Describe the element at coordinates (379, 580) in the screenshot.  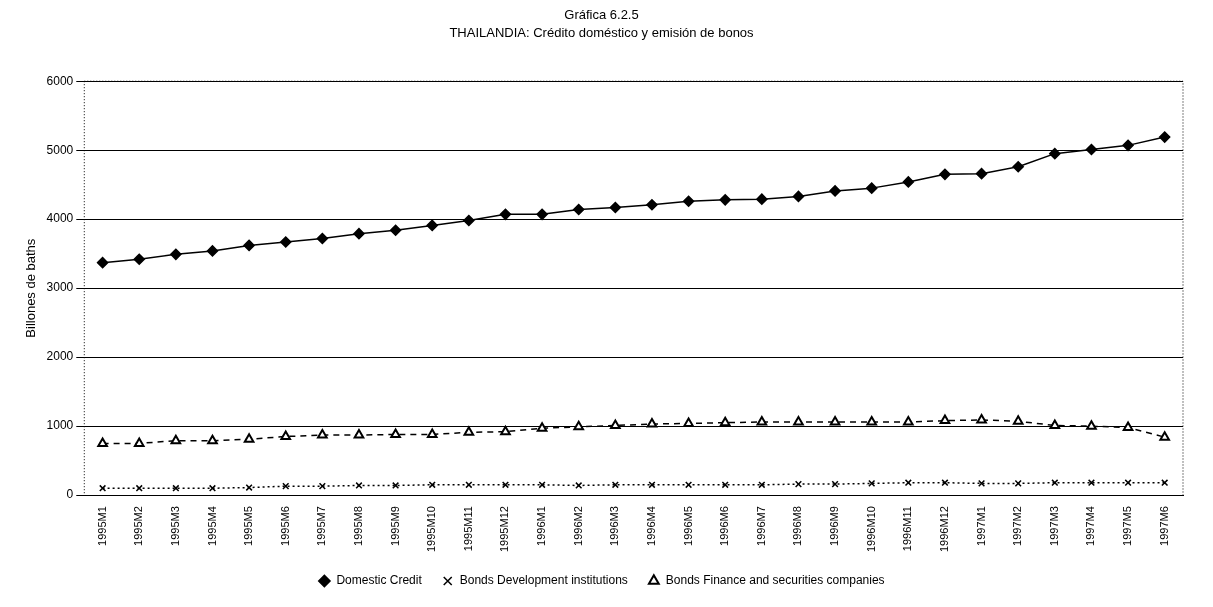
I see `legend-label: Domestic Credit` at that location.